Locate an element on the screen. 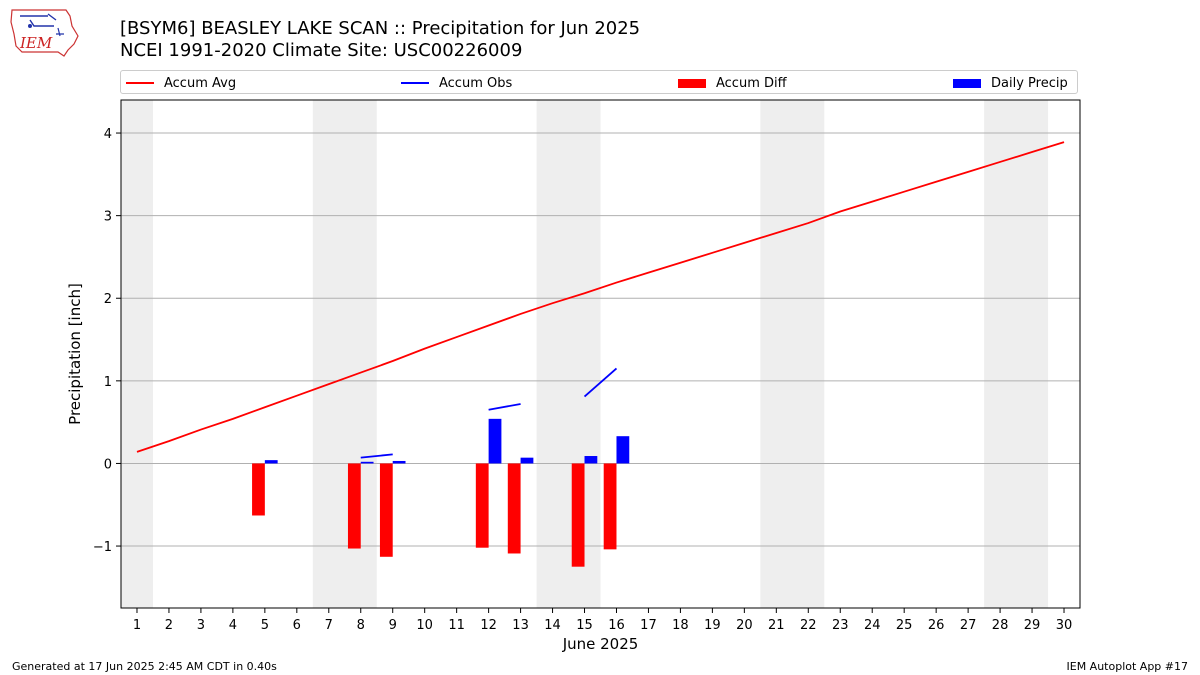 The height and width of the screenshot is (675, 1200). x-tick-label-26: 26 is located at coordinates (936, 625).